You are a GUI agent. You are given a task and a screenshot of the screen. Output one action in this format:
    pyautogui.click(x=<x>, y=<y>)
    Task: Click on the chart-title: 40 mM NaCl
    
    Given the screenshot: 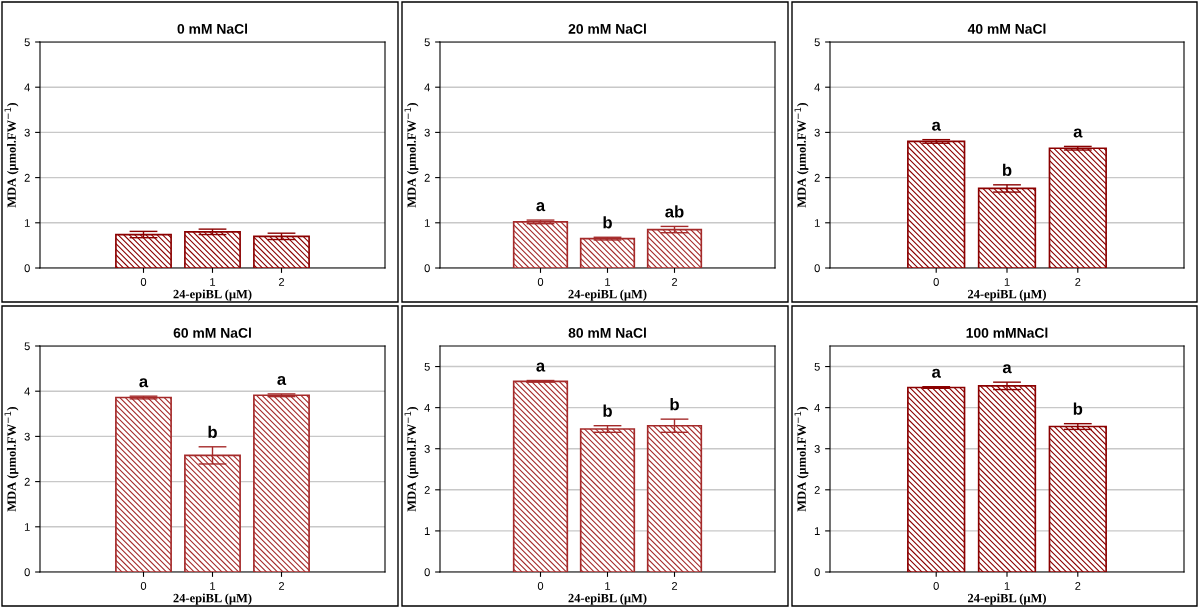 What is the action you would take?
    pyautogui.click(x=1006, y=28)
    